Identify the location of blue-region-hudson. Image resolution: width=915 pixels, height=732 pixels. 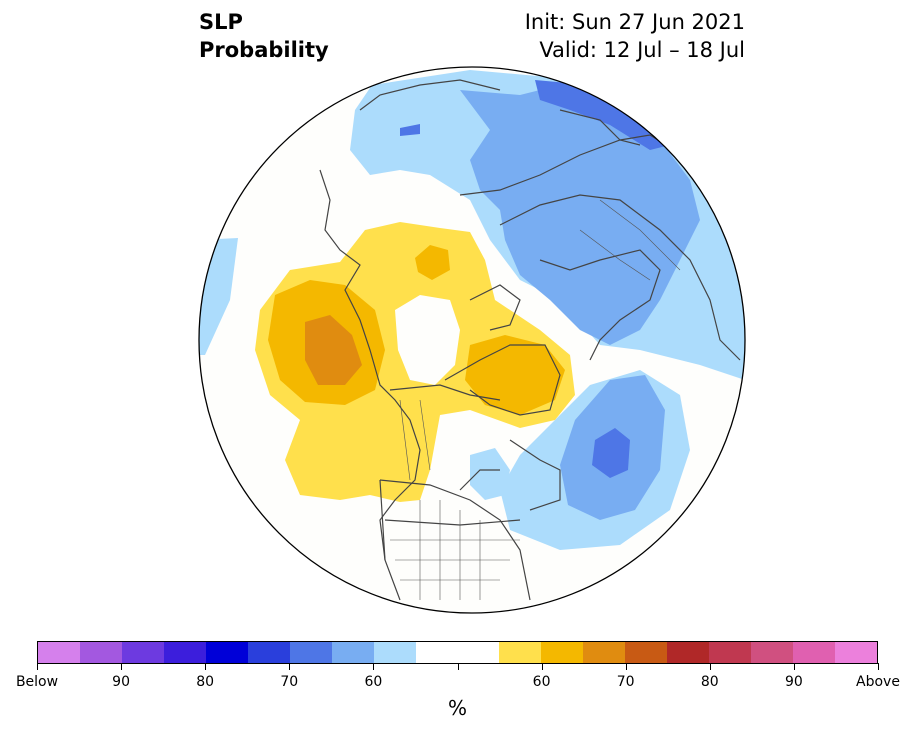
(490, 474).